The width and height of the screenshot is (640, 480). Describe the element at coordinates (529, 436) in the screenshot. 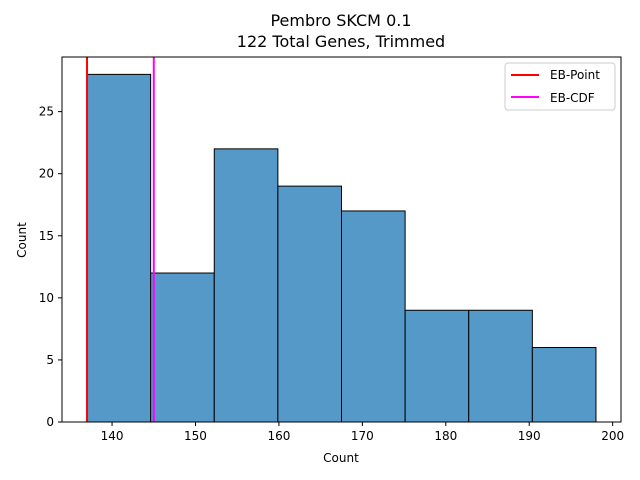

I see `x-tick-label: 190` at that location.